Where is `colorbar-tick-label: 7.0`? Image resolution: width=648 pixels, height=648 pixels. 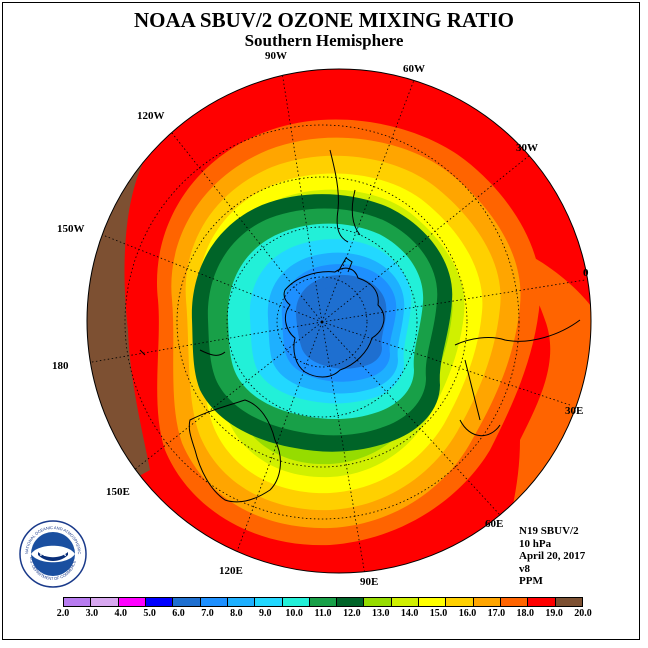 colorbar-tick-label: 7.0 is located at coordinates (207, 613).